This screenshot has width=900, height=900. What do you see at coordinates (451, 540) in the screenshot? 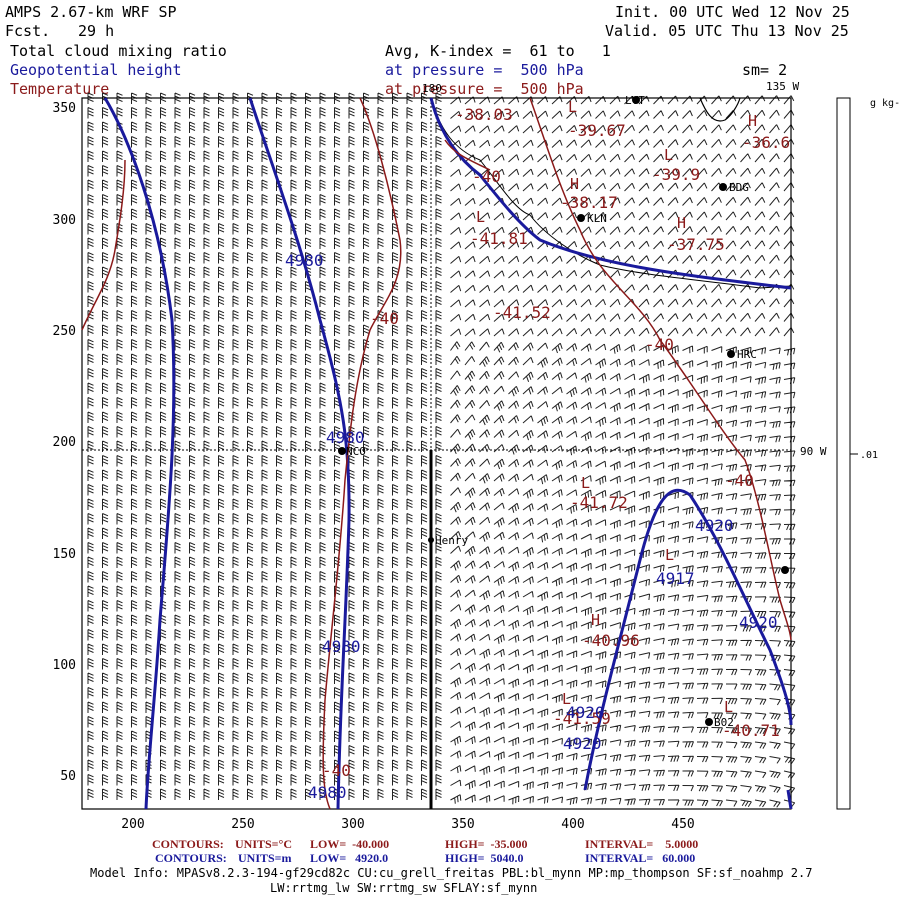
I see `station-label-henry: Henry` at bounding box center [451, 540].